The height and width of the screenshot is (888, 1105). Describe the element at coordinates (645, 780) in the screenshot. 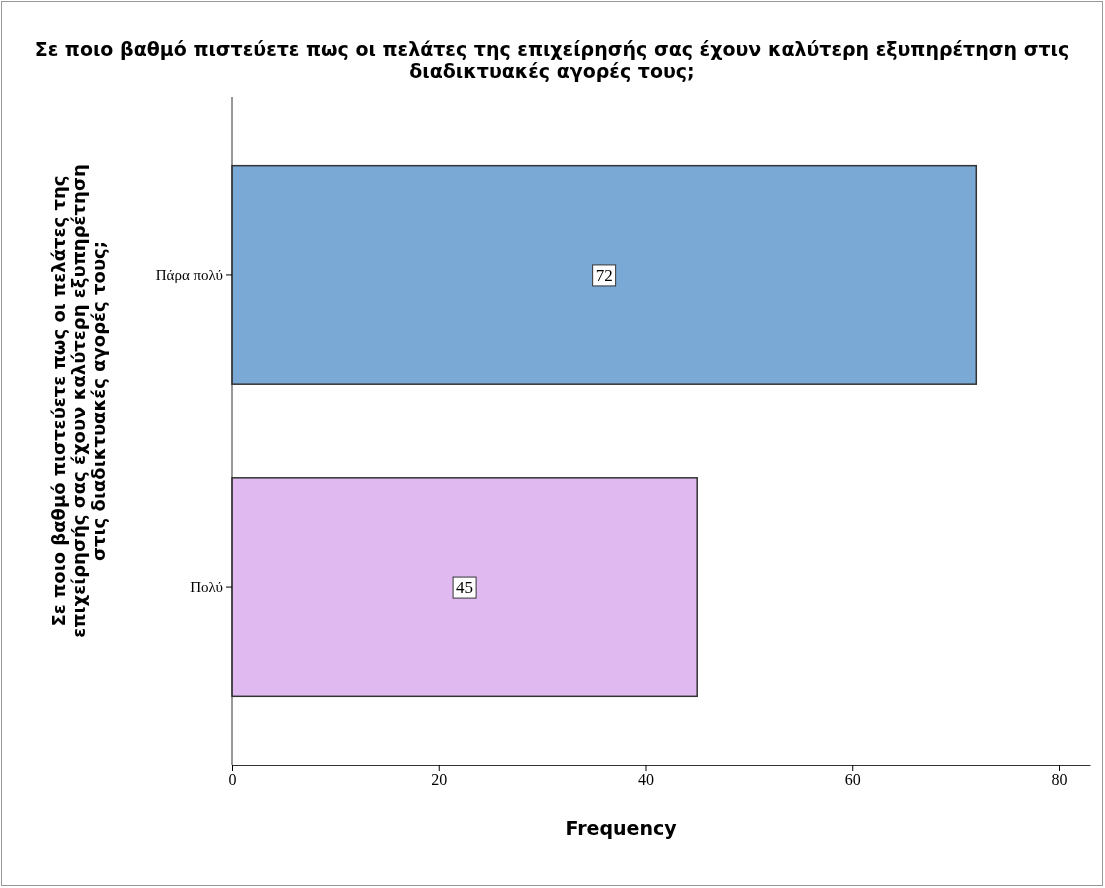

I see `x-tick-label: 40` at that location.